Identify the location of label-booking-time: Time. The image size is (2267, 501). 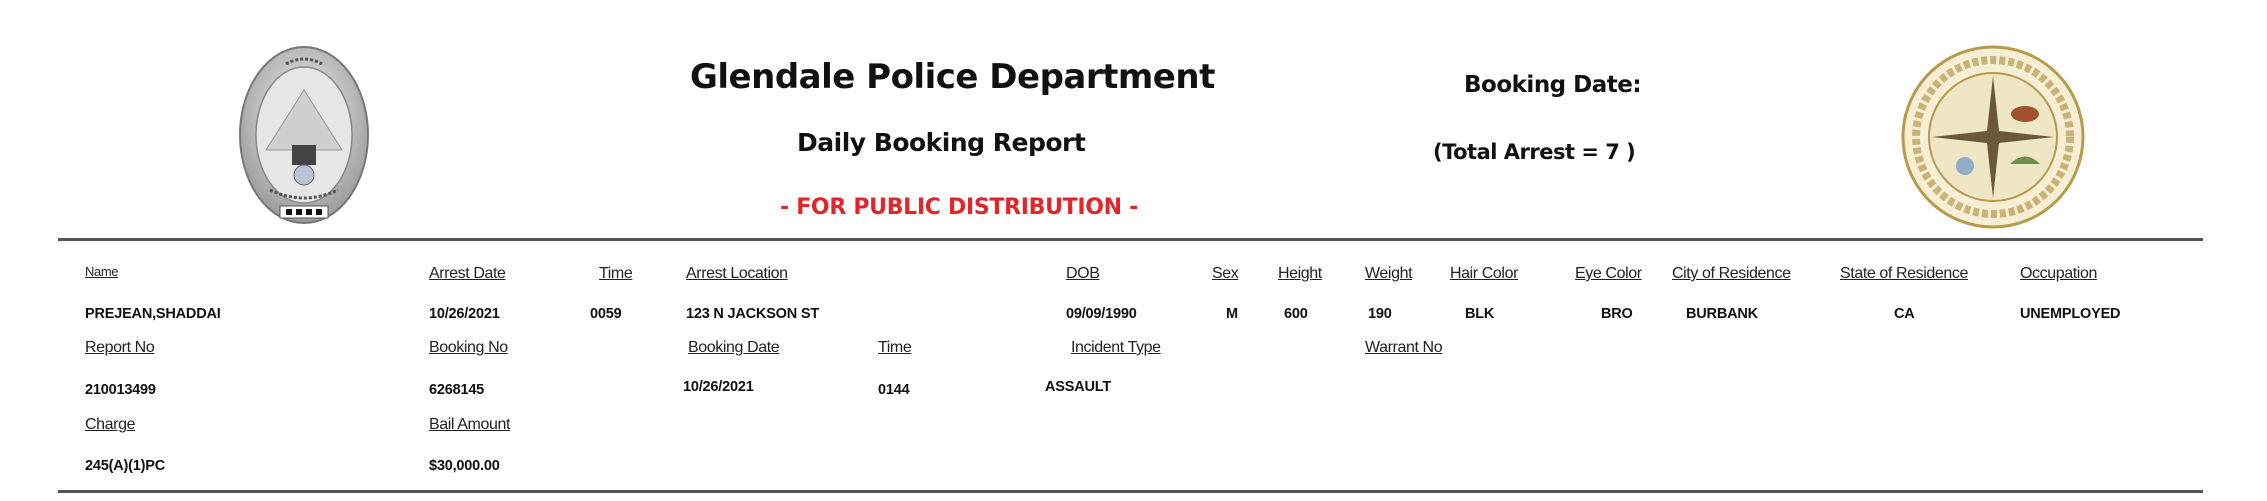
(895, 347).